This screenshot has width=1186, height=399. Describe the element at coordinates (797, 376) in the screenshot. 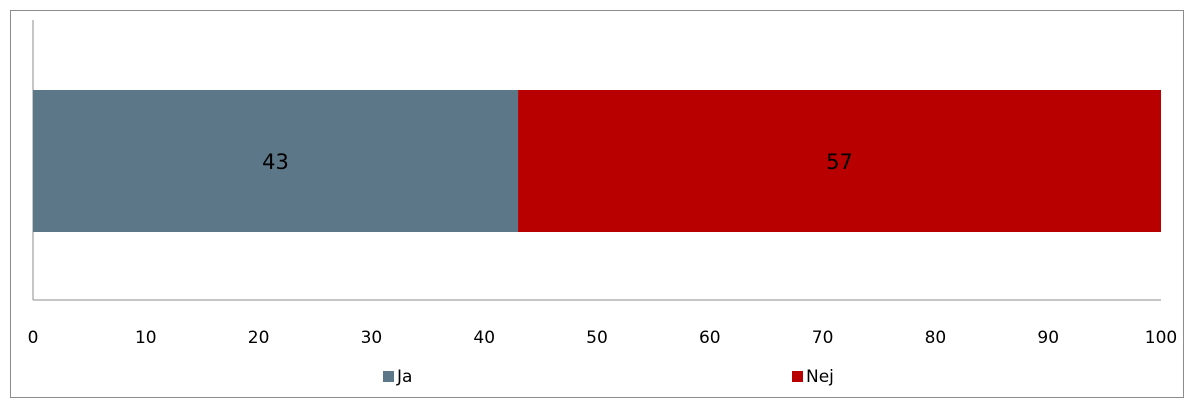

I see `legend-swatch-nej` at that location.